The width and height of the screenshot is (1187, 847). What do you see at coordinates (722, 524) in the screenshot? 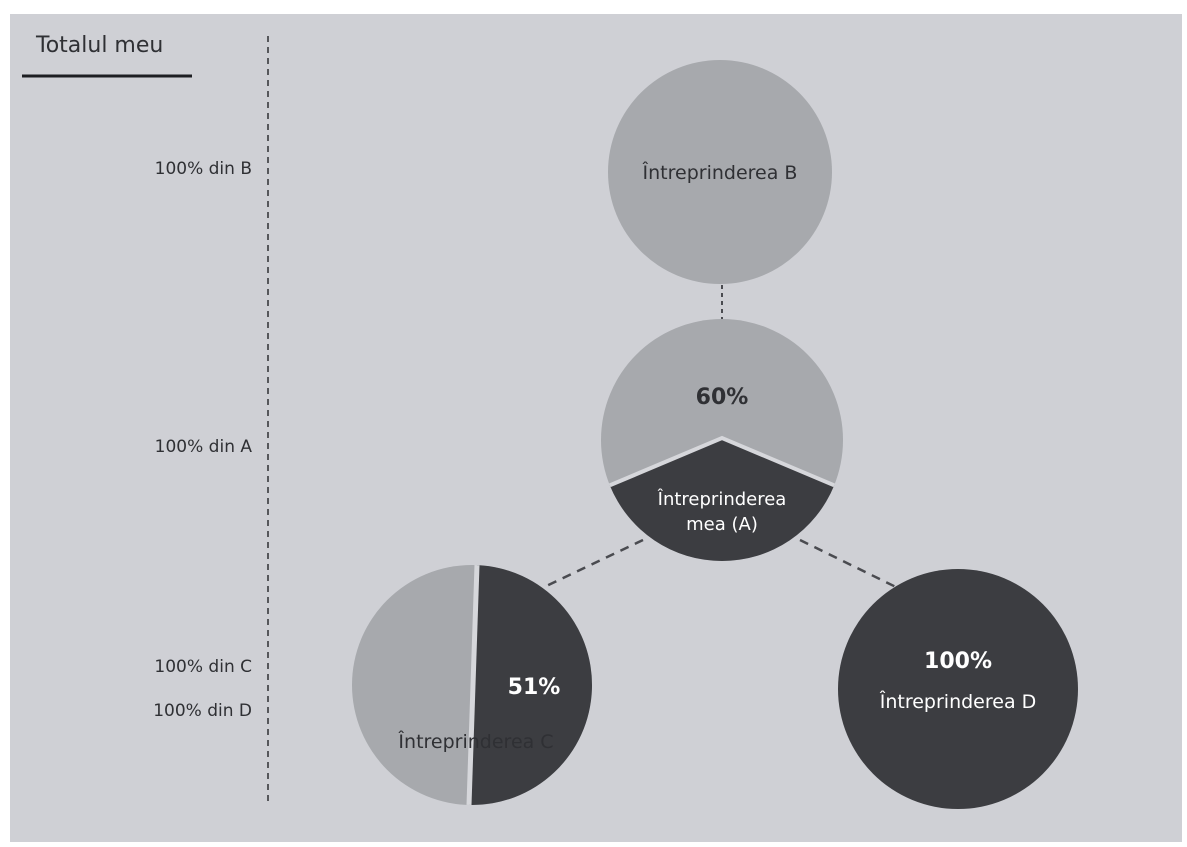
I see `node-a-label-line2: mea (A)` at bounding box center [722, 524].